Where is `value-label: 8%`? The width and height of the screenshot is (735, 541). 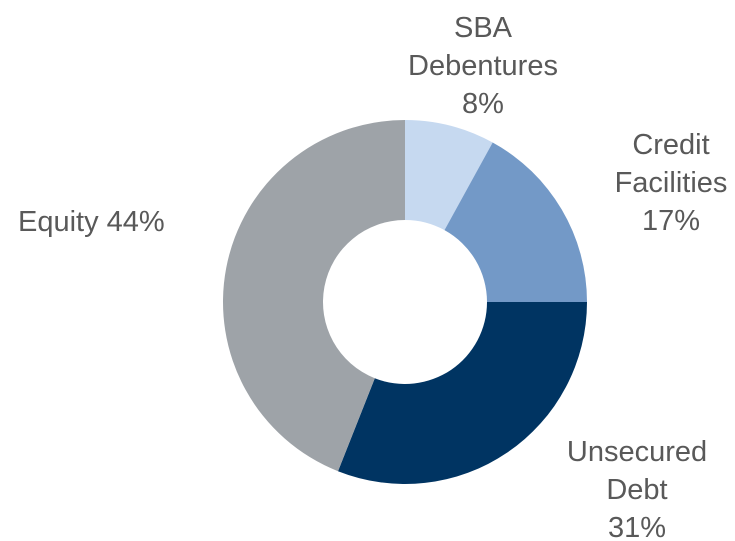
value-label: 8% is located at coordinates (483, 104).